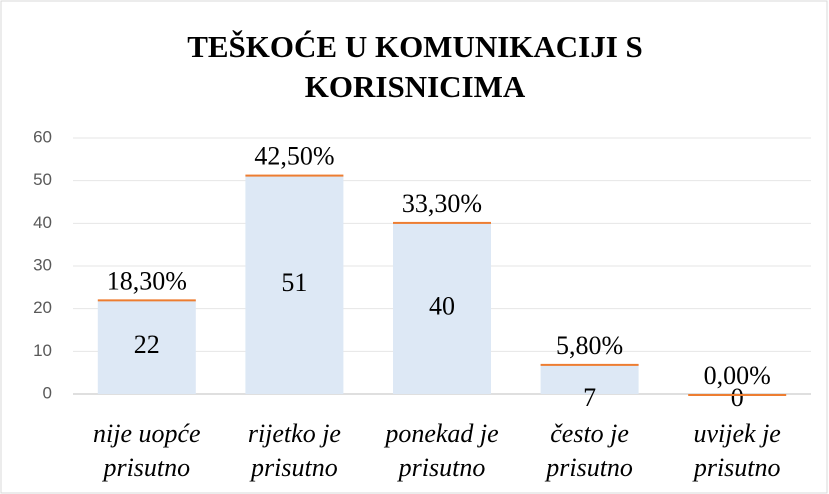 This screenshot has width=829, height=494. What do you see at coordinates (737, 433) in the screenshot?
I see `x-tick-label: uvijek je` at bounding box center [737, 433].